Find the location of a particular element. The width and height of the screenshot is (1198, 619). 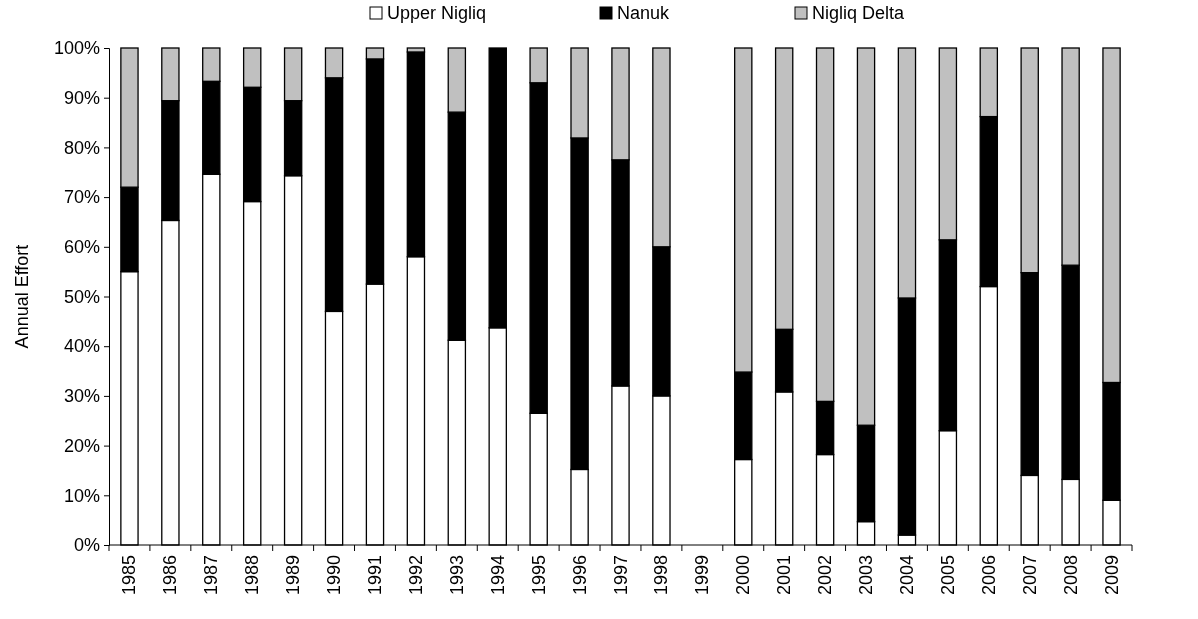

x-tick-label: 2002 is located at coordinates (825, 575).